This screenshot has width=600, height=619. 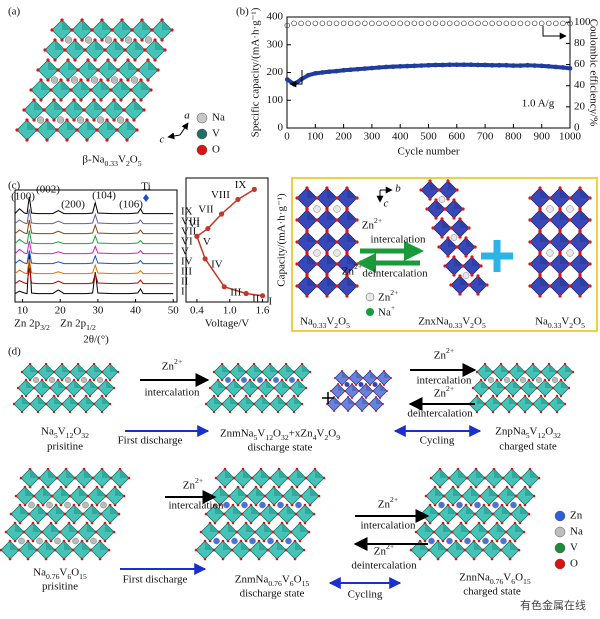 I want to click on structure-label: ZnxNa0.33V2O5, so click(x=452, y=323).